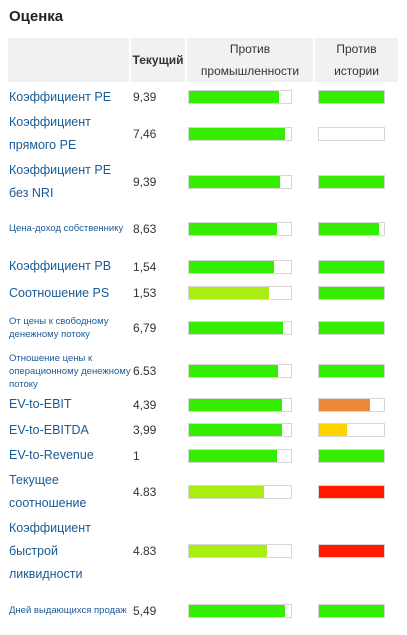  I want to click on table-row: EV-to-Revenue 1, so click(203, 455).